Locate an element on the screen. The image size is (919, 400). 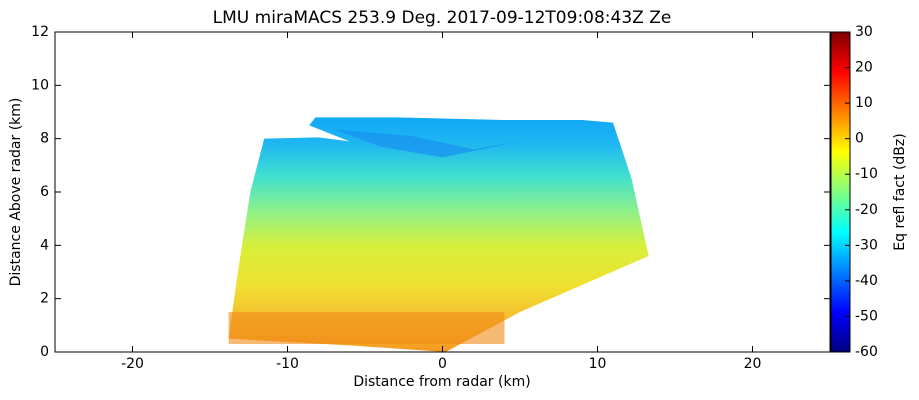
colorbar-tick-label: -10 is located at coordinates (866, 174).